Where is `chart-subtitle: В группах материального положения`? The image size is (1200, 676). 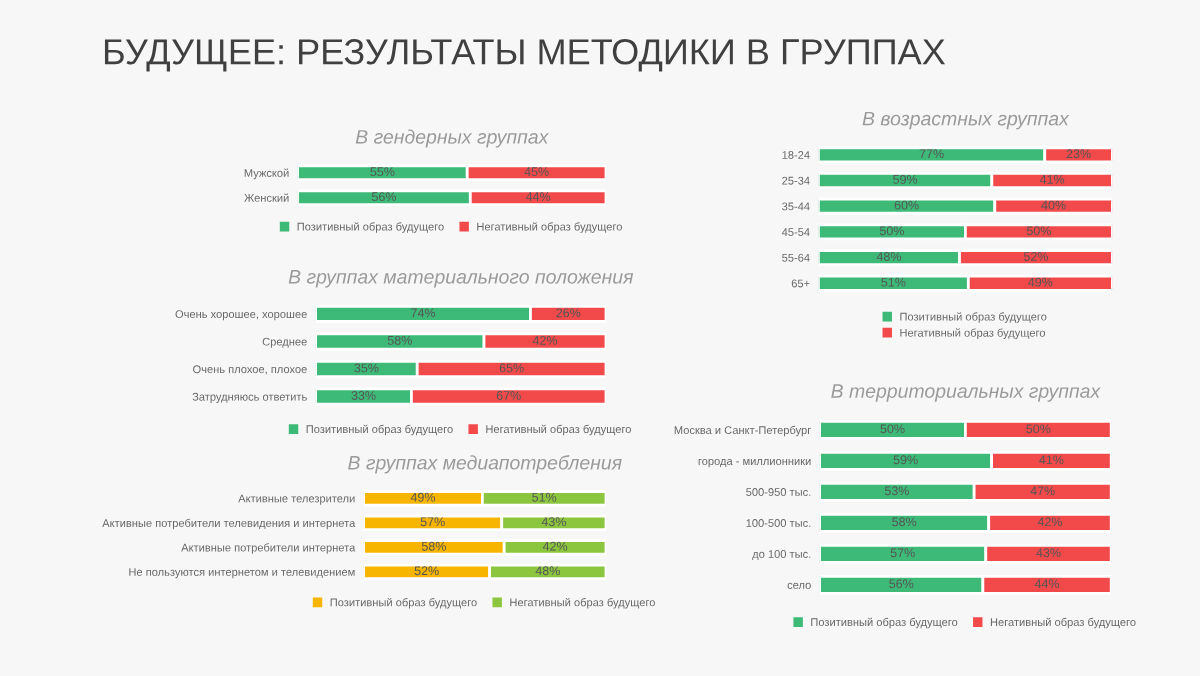
chart-subtitle: В группах материального положения is located at coordinates (461, 279).